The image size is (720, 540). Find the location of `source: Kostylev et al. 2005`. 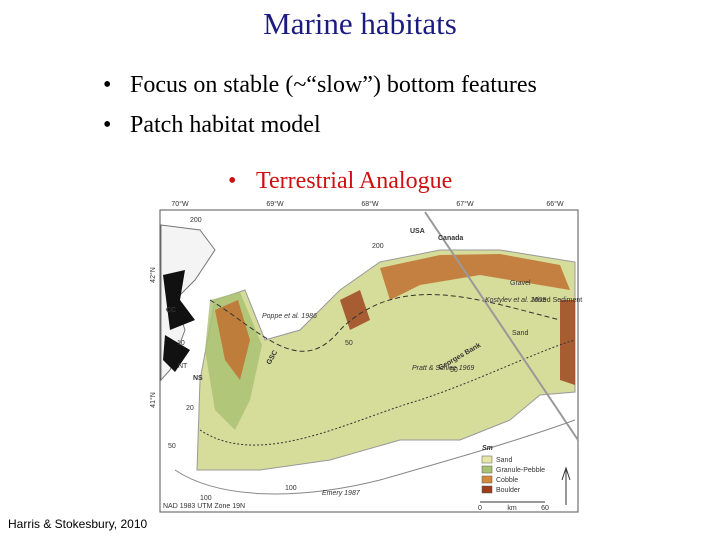

source: Kostylev et al. 2005 is located at coordinates (515, 300).